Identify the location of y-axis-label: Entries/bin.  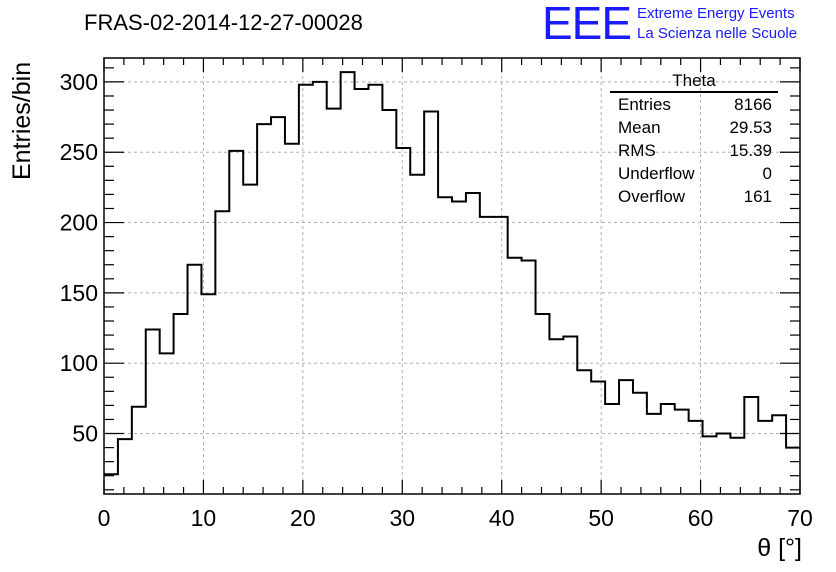
(22, 120).